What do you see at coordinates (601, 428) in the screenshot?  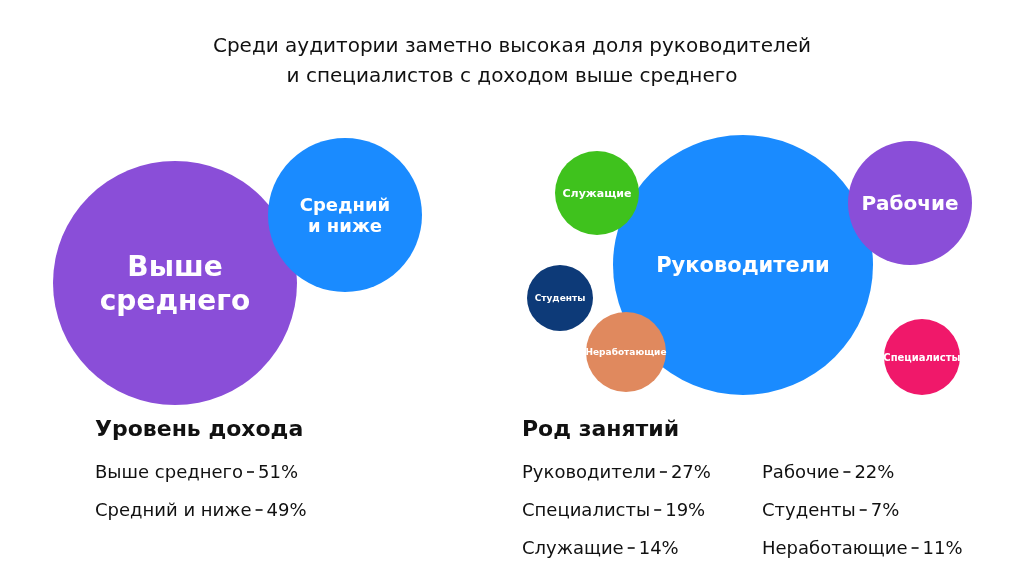 I see `text: Род занятий` at bounding box center [601, 428].